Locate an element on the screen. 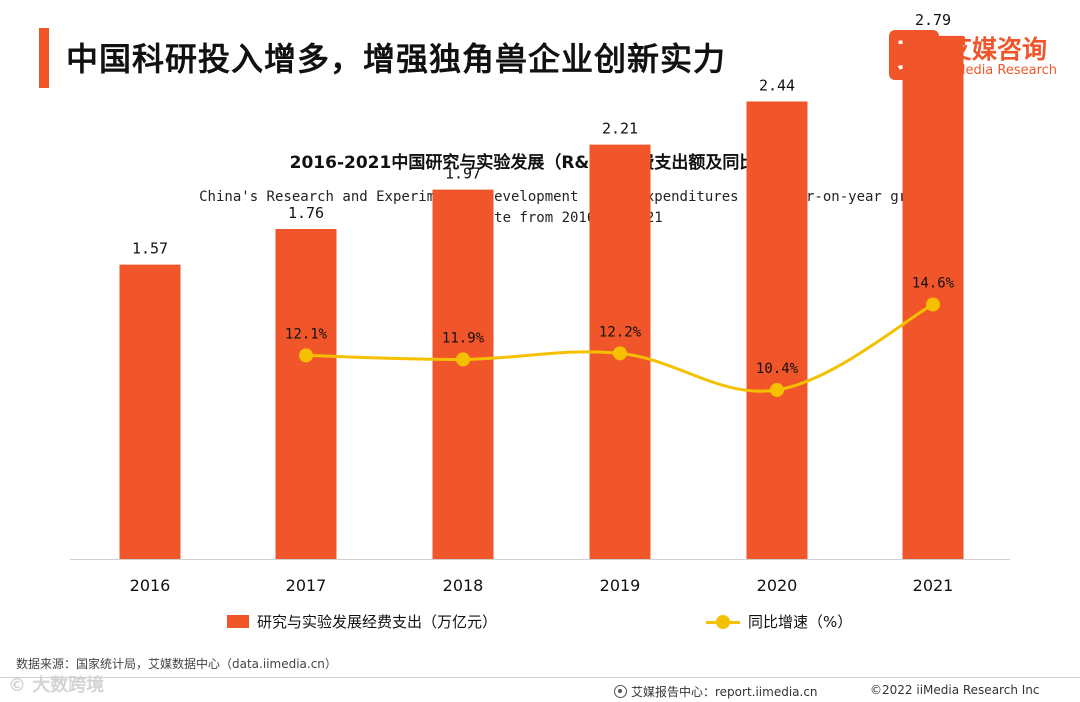 The image size is (1080, 702). legend-bar-label: 研究与实验发展经费支出（万亿元） is located at coordinates (377, 622).